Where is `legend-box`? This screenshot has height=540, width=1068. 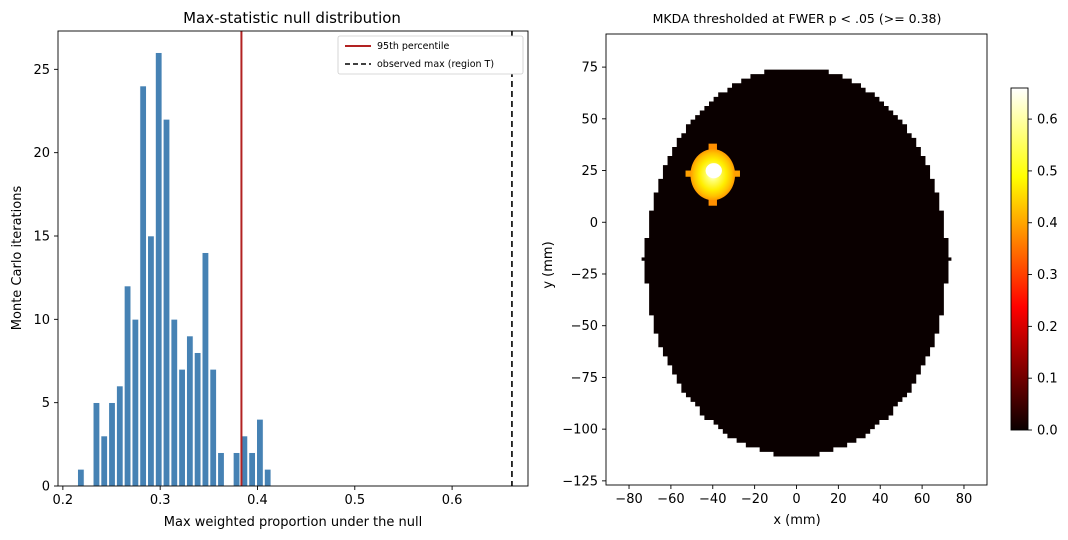 legend-box is located at coordinates (430, 55).